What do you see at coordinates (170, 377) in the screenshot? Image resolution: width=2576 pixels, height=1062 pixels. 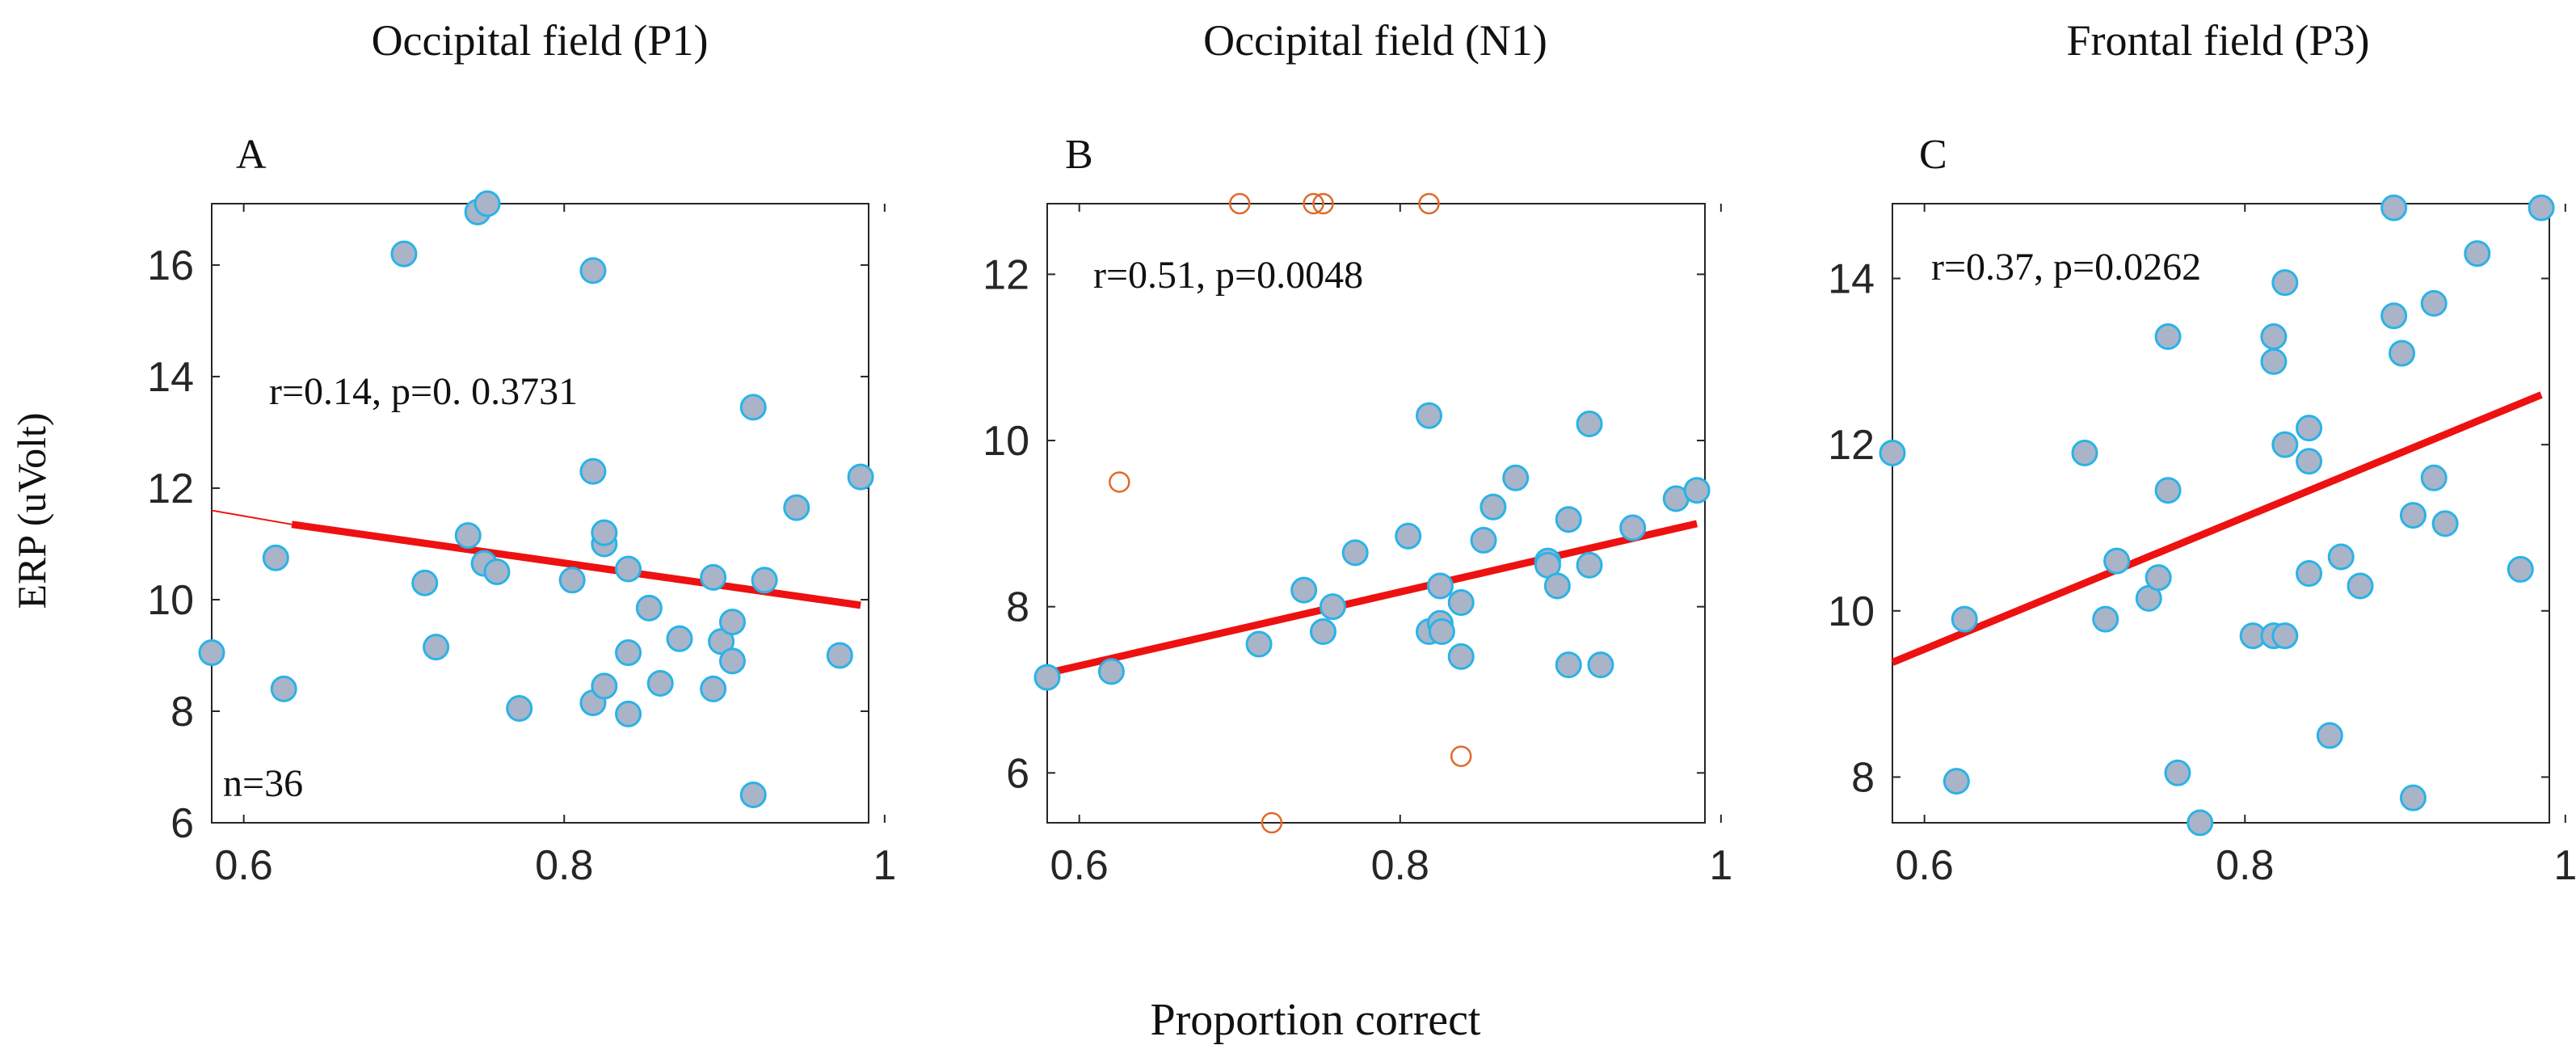 I see `y-tick-label: 14` at bounding box center [170, 377].